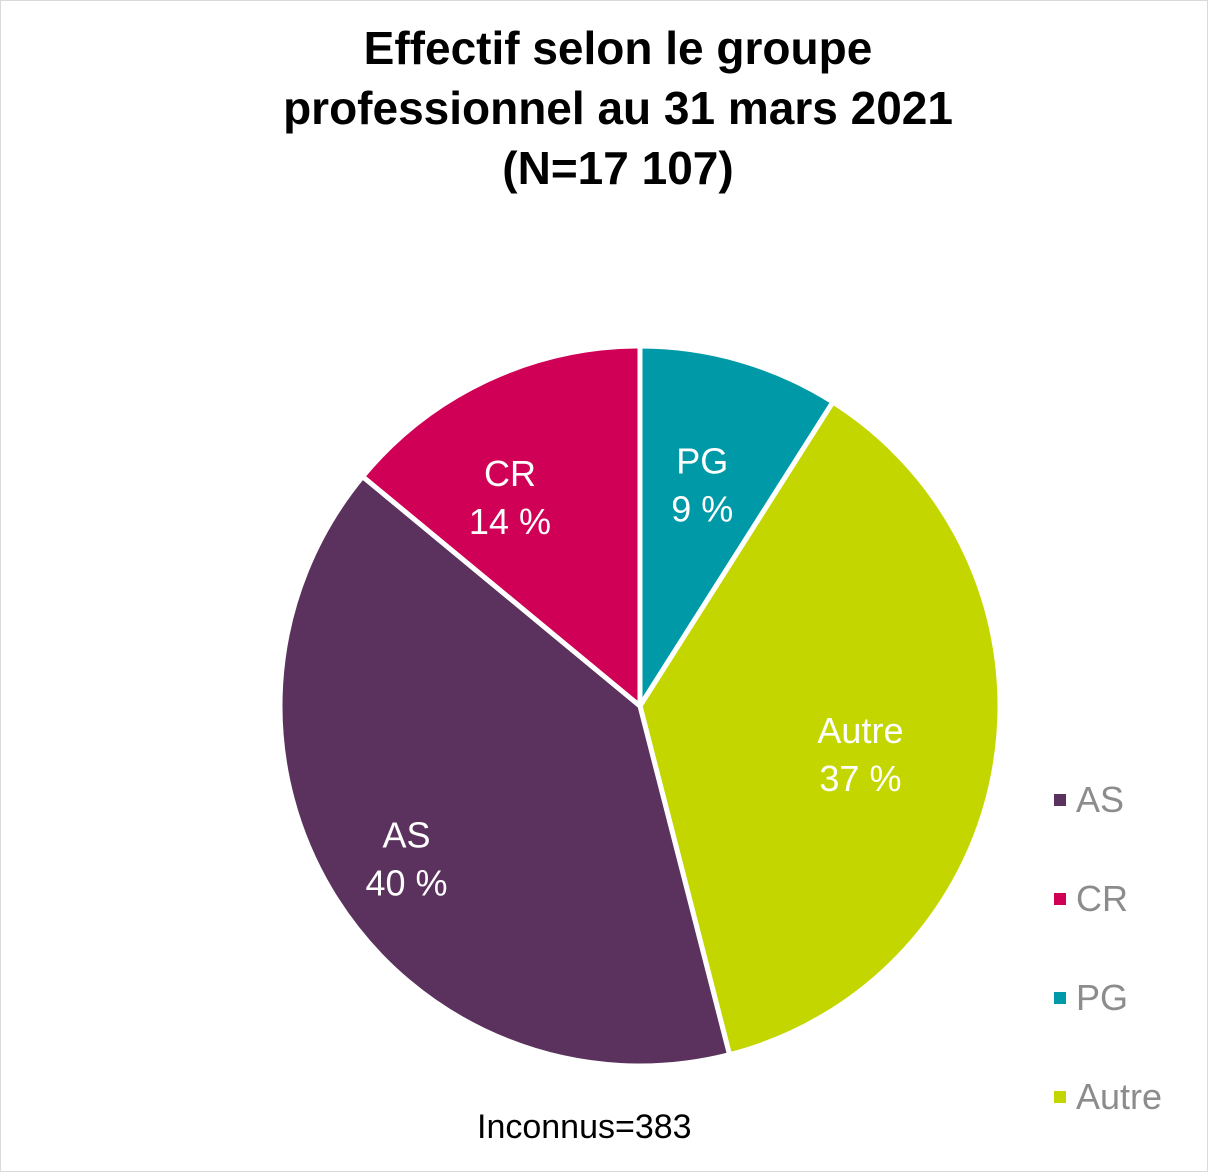 Image resolution: width=1208 pixels, height=1172 pixels. What do you see at coordinates (702, 461) in the screenshot?
I see `slice-name-label-pg: PG` at bounding box center [702, 461].